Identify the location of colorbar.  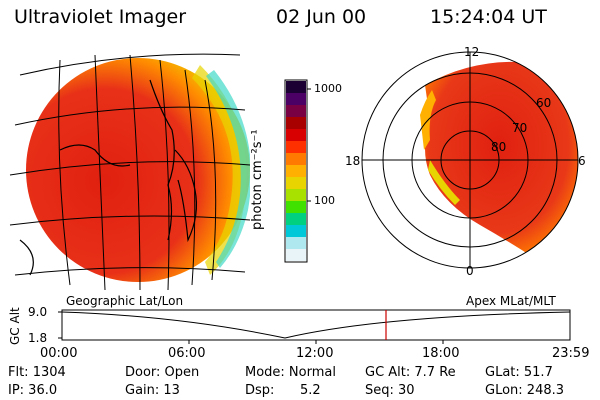
(297, 171).